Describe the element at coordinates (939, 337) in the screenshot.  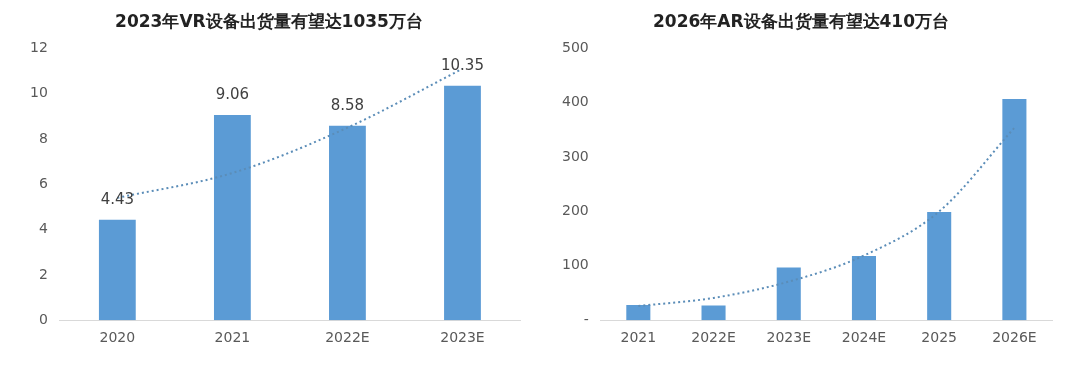
I see `x-tick-label: 2025` at that location.